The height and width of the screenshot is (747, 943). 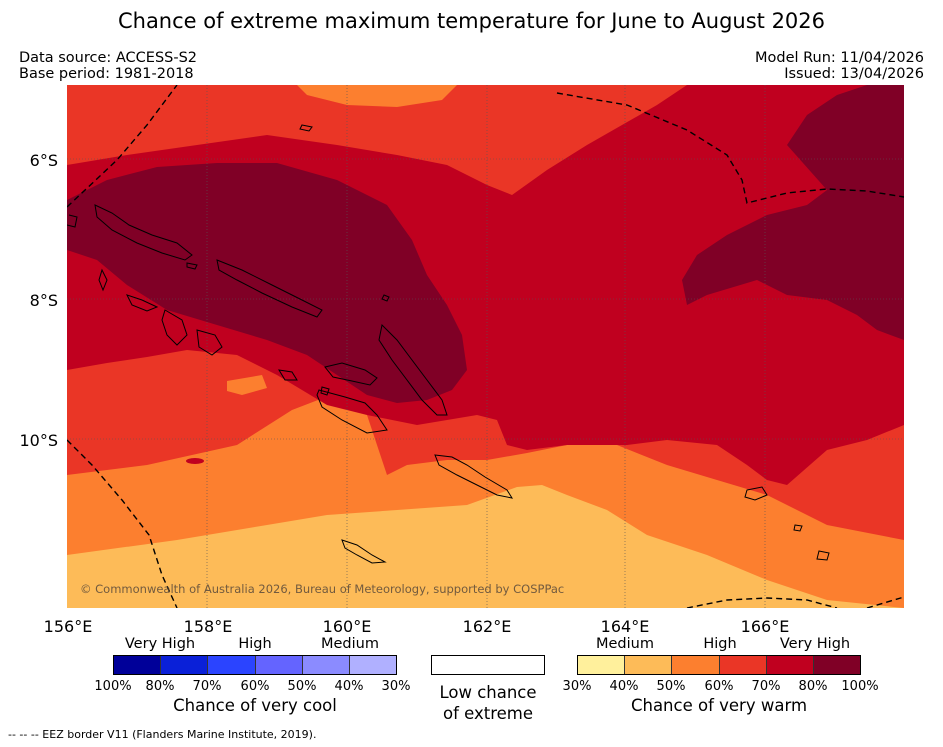 What do you see at coordinates (488, 703) in the screenshot?
I see `low-chance-caption: Low chance of extreme` at bounding box center [488, 703].